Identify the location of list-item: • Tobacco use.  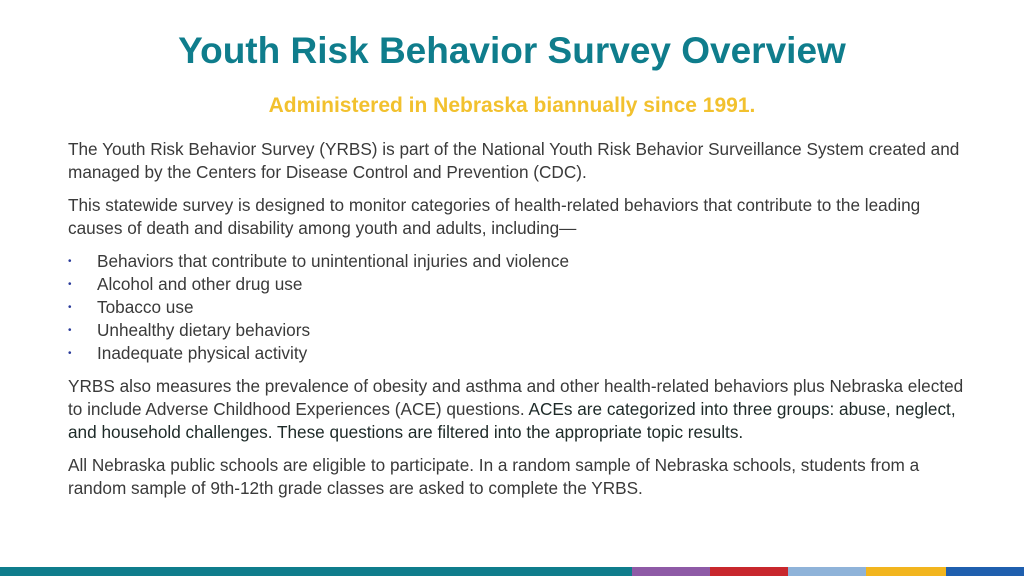
(518, 307).